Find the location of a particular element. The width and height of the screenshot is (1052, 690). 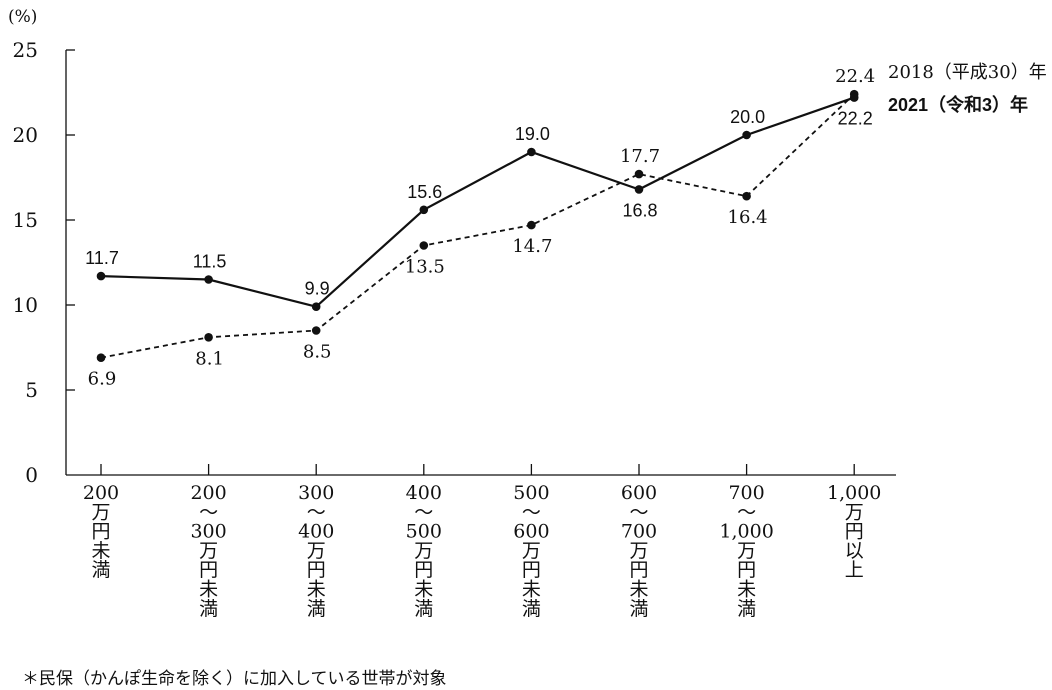

data-label: 16.8 is located at coordinates (639, 210).